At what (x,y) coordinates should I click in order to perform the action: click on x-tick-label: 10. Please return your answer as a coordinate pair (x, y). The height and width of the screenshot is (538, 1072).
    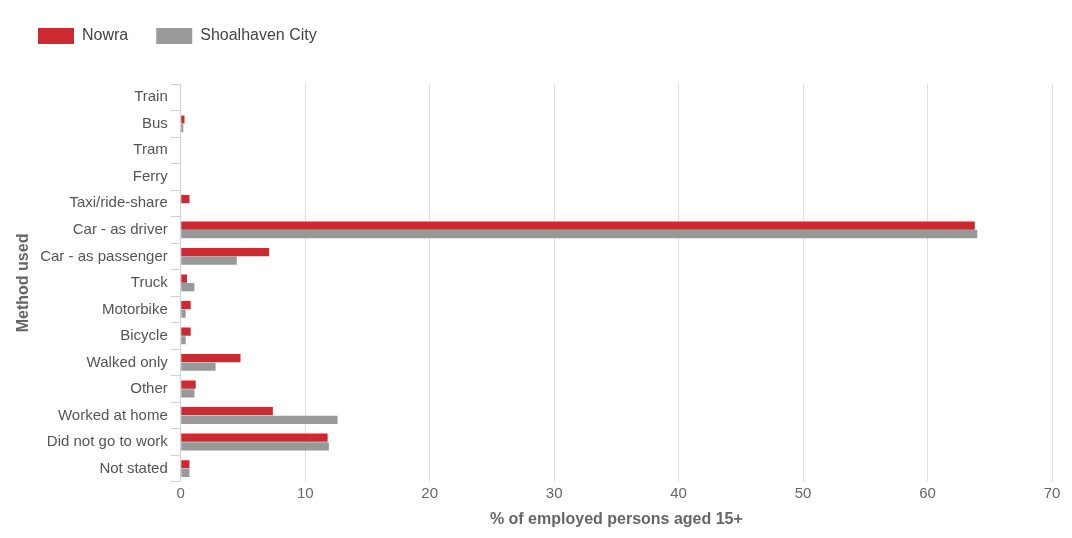
    Looking at the image, I should click on (305, 492).